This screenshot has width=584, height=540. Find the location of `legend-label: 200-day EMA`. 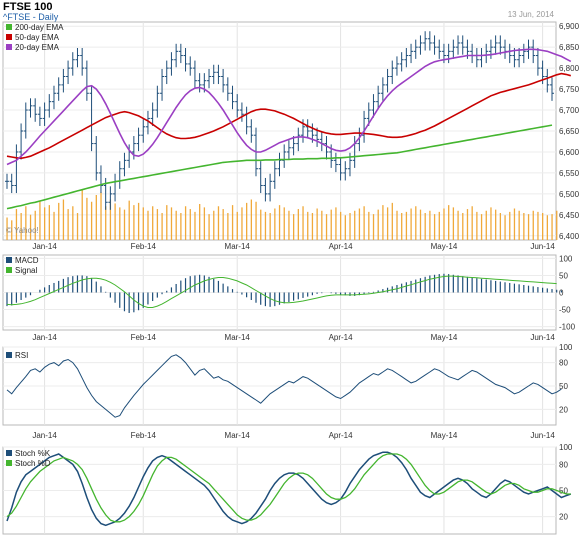

legend-label: 200-day EMA is located at coordinates (39, 27).